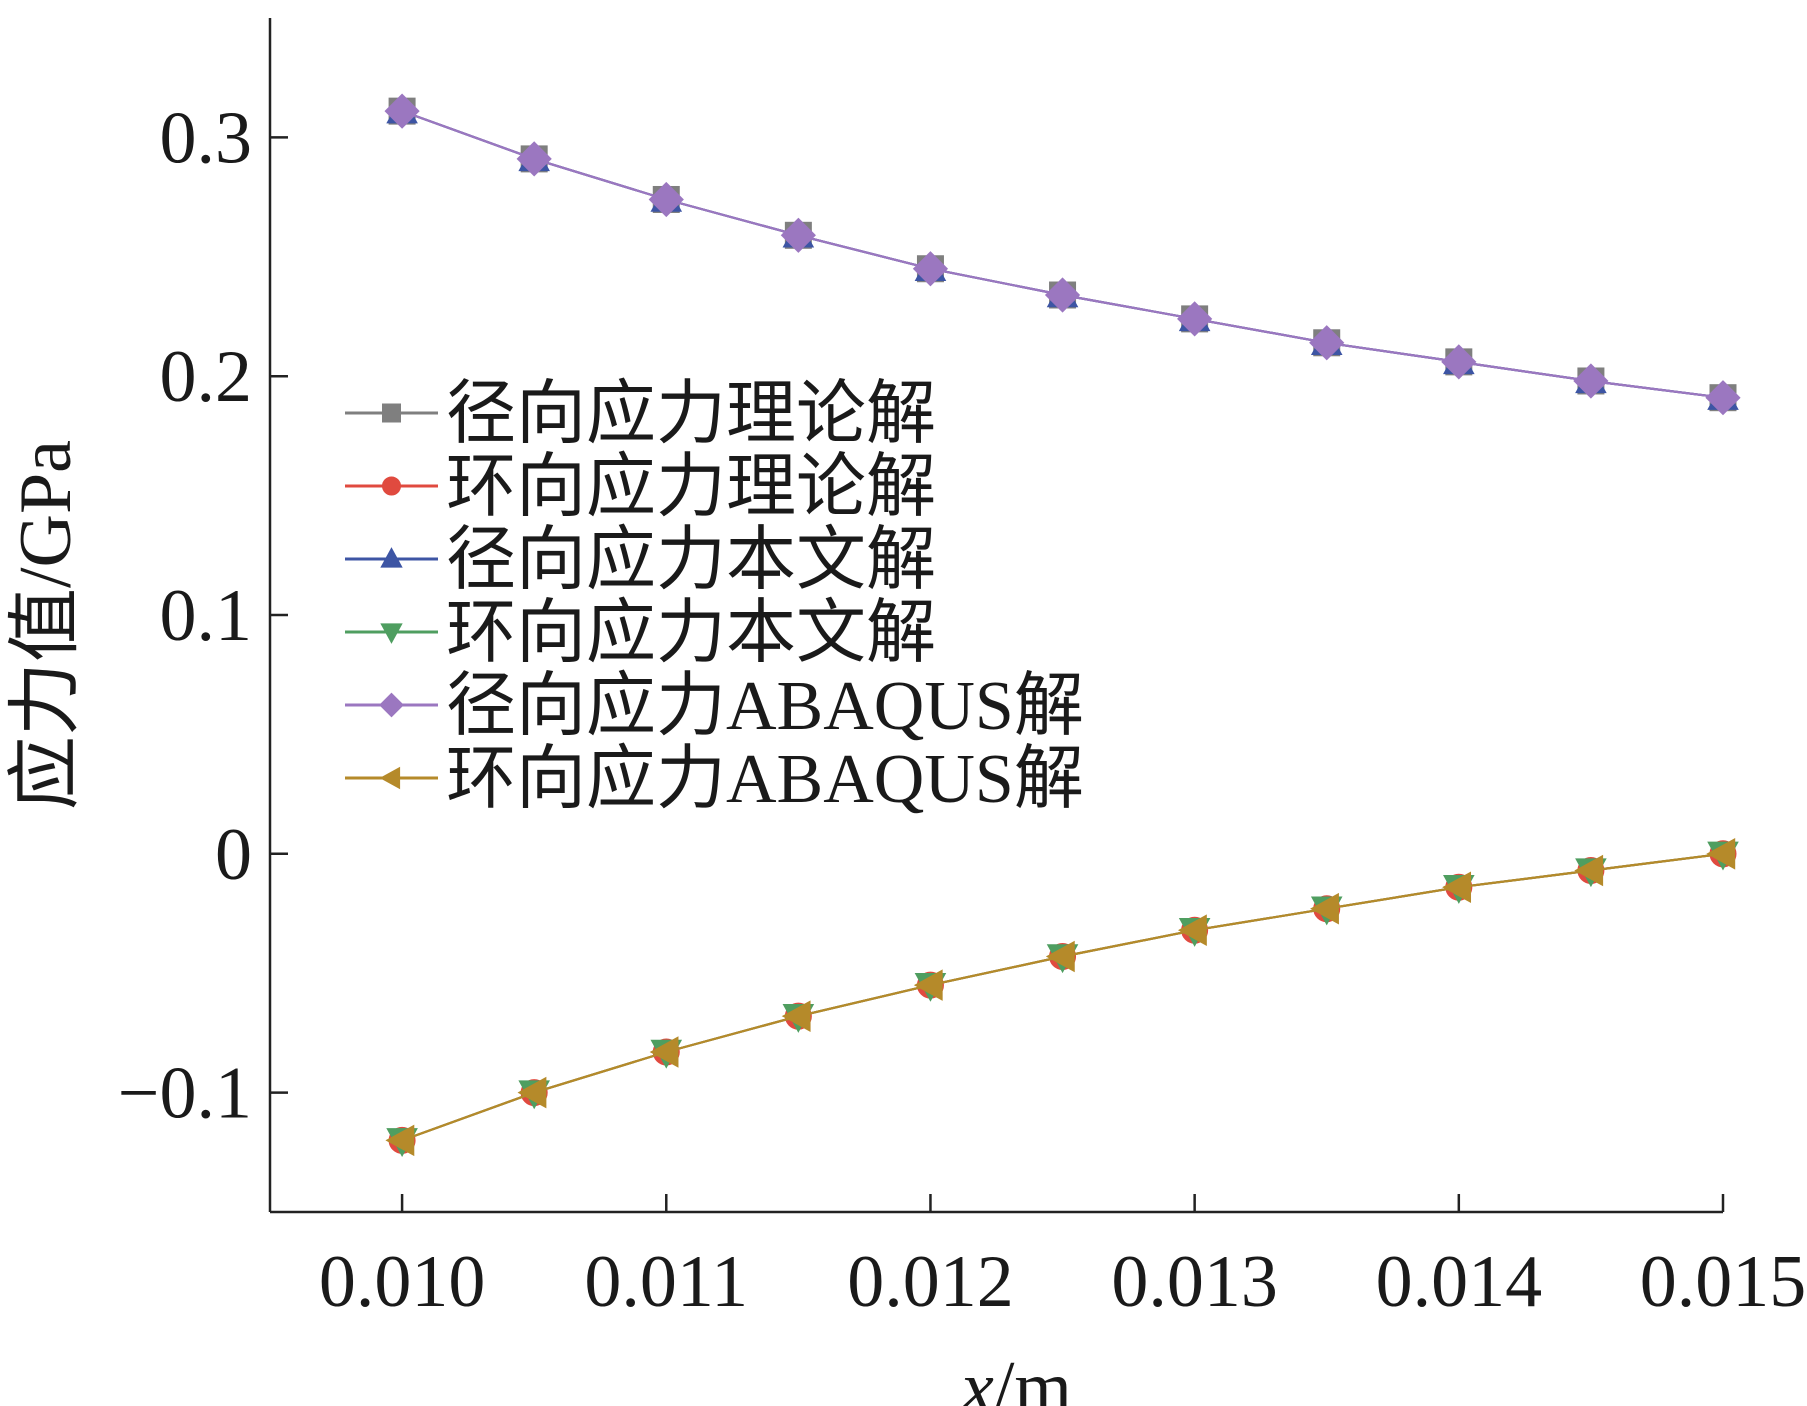 Image resolution: width=1807 pixels, height=1406 pixels. I want to click on legend-item: 径向应力本文解, so click(640, 560).